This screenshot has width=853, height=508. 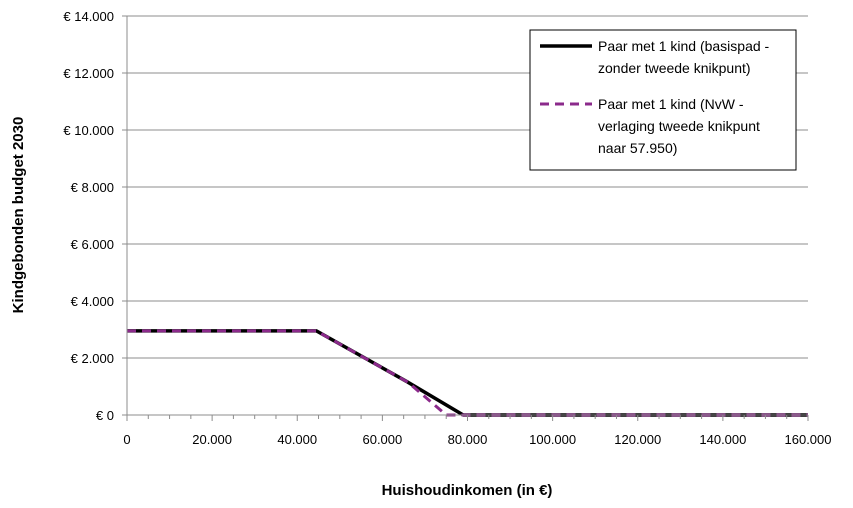 What do you see at coordinates (808, 439) in the screenshot?
I see `x-tick-label: 160.000` at bounding box center [808, 439].